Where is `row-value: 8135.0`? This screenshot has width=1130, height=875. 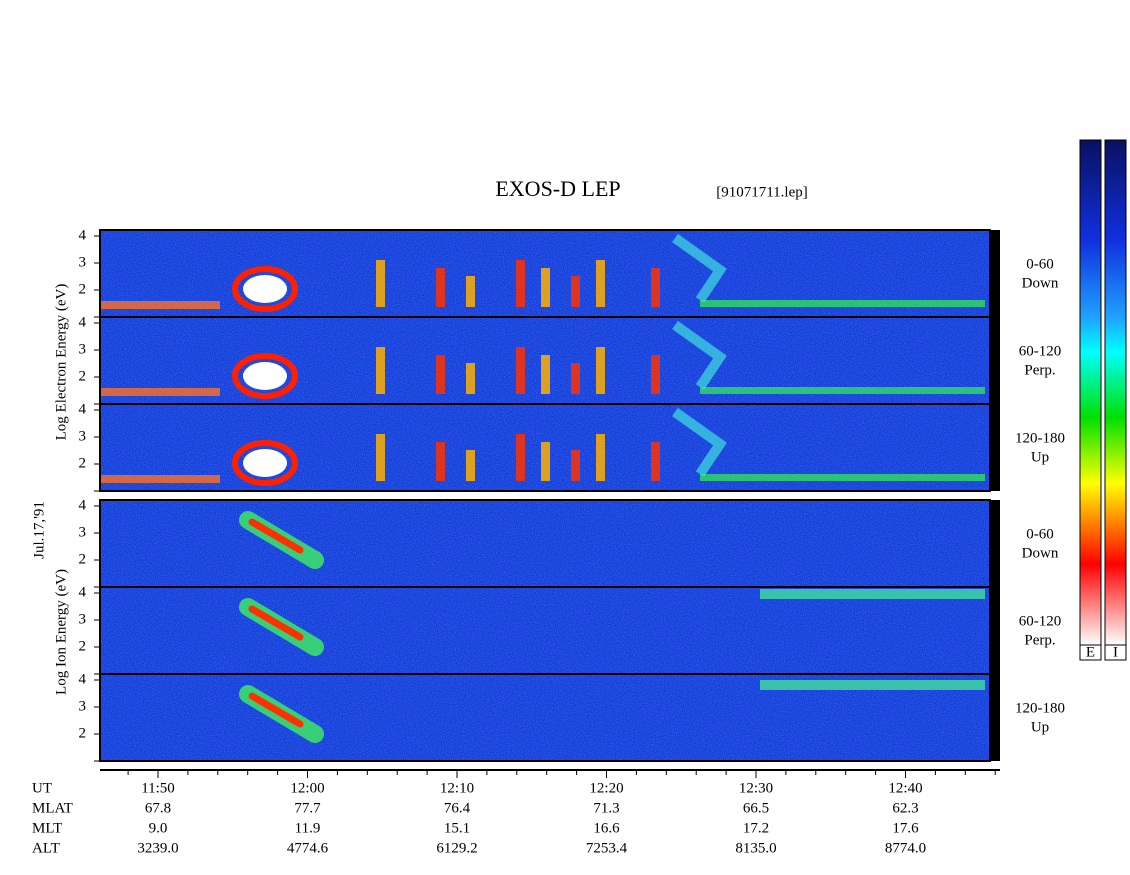
row-value: 8135.0 is located at coordinates (755, 848).